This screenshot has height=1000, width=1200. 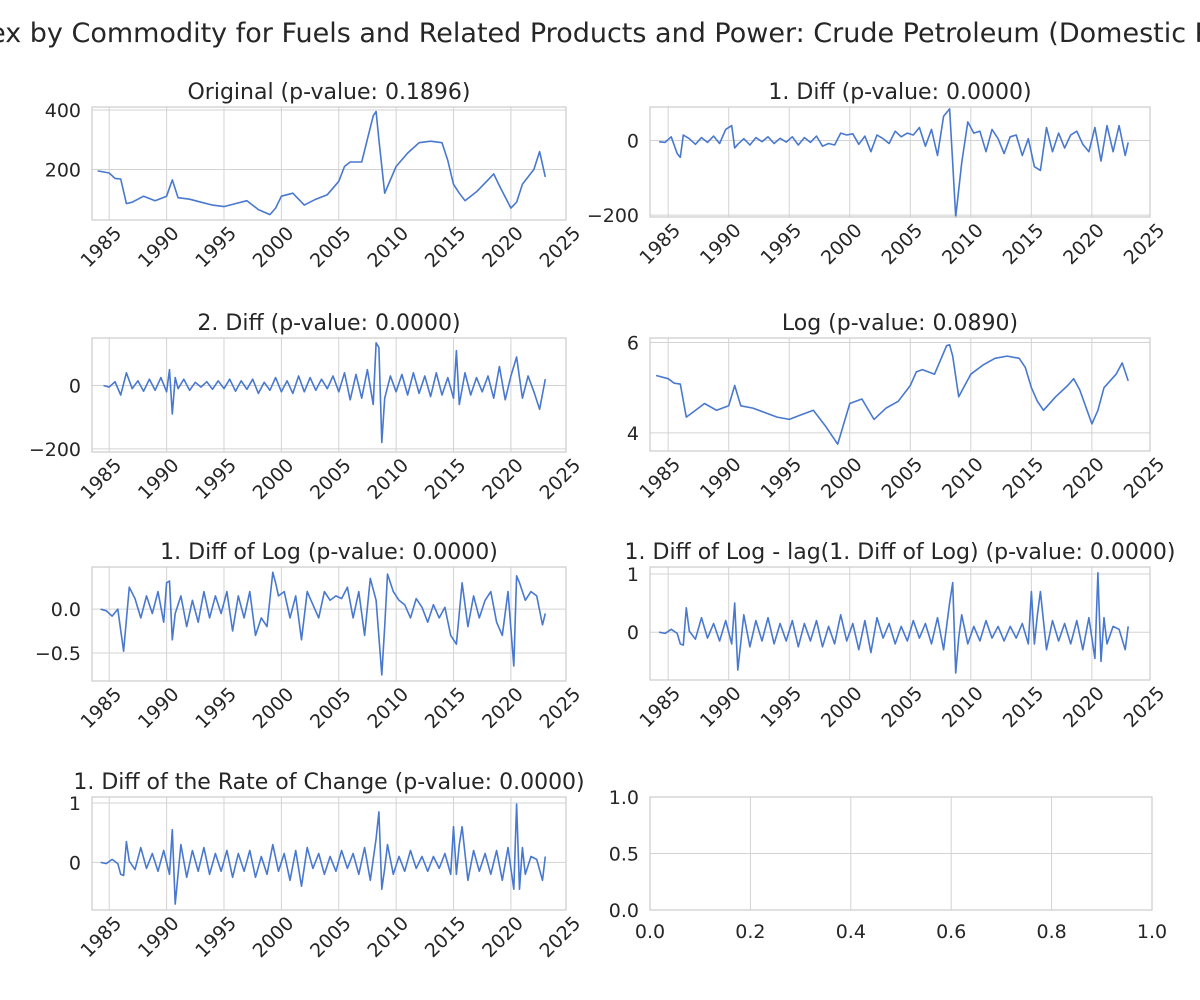 What do you see at coordinates (624, 798) in the screenshot?
I see `y-tick-label: 1.0` at bounding box center [624, 798].